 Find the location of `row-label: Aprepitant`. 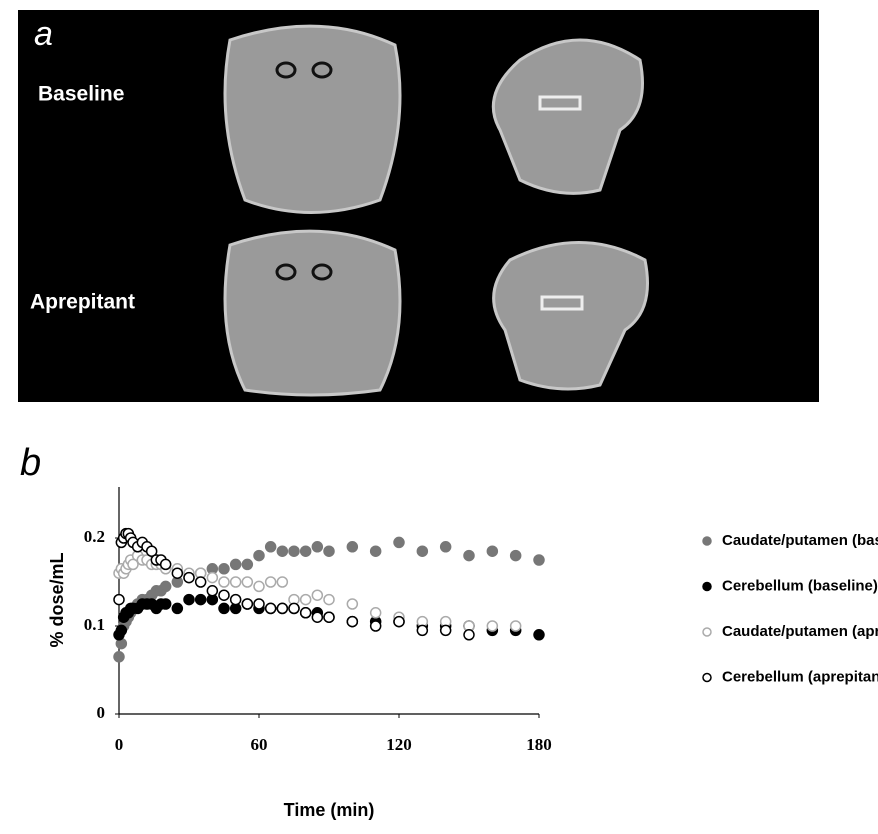

row-label: Aprepitant is located at coordinates (82, 302).